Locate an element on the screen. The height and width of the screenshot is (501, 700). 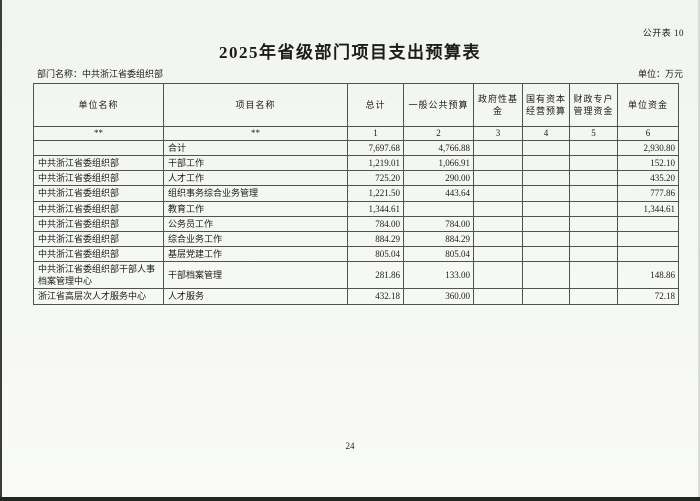
cell-total: 281.86 is located at coordinates (375, 275).